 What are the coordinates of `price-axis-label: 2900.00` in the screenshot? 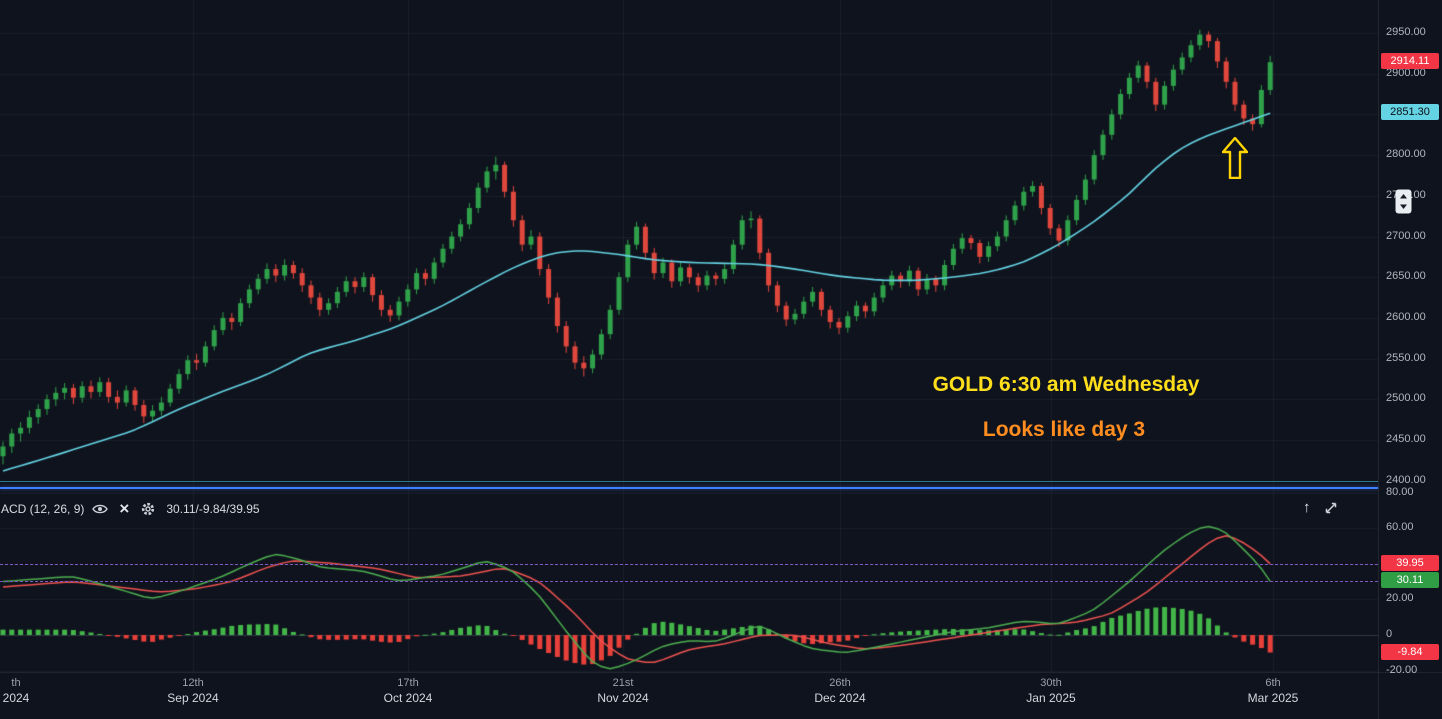 It's located at (1406, 72).